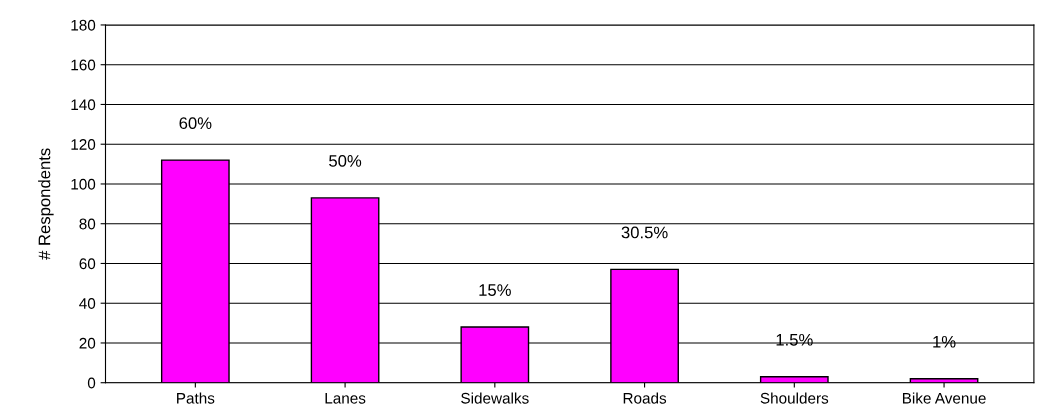 This screenshot has height=416, width=1055. Describe the element at coordinates (794, 339) in the screenshot. I see `annotation: 1.5%` at that location.